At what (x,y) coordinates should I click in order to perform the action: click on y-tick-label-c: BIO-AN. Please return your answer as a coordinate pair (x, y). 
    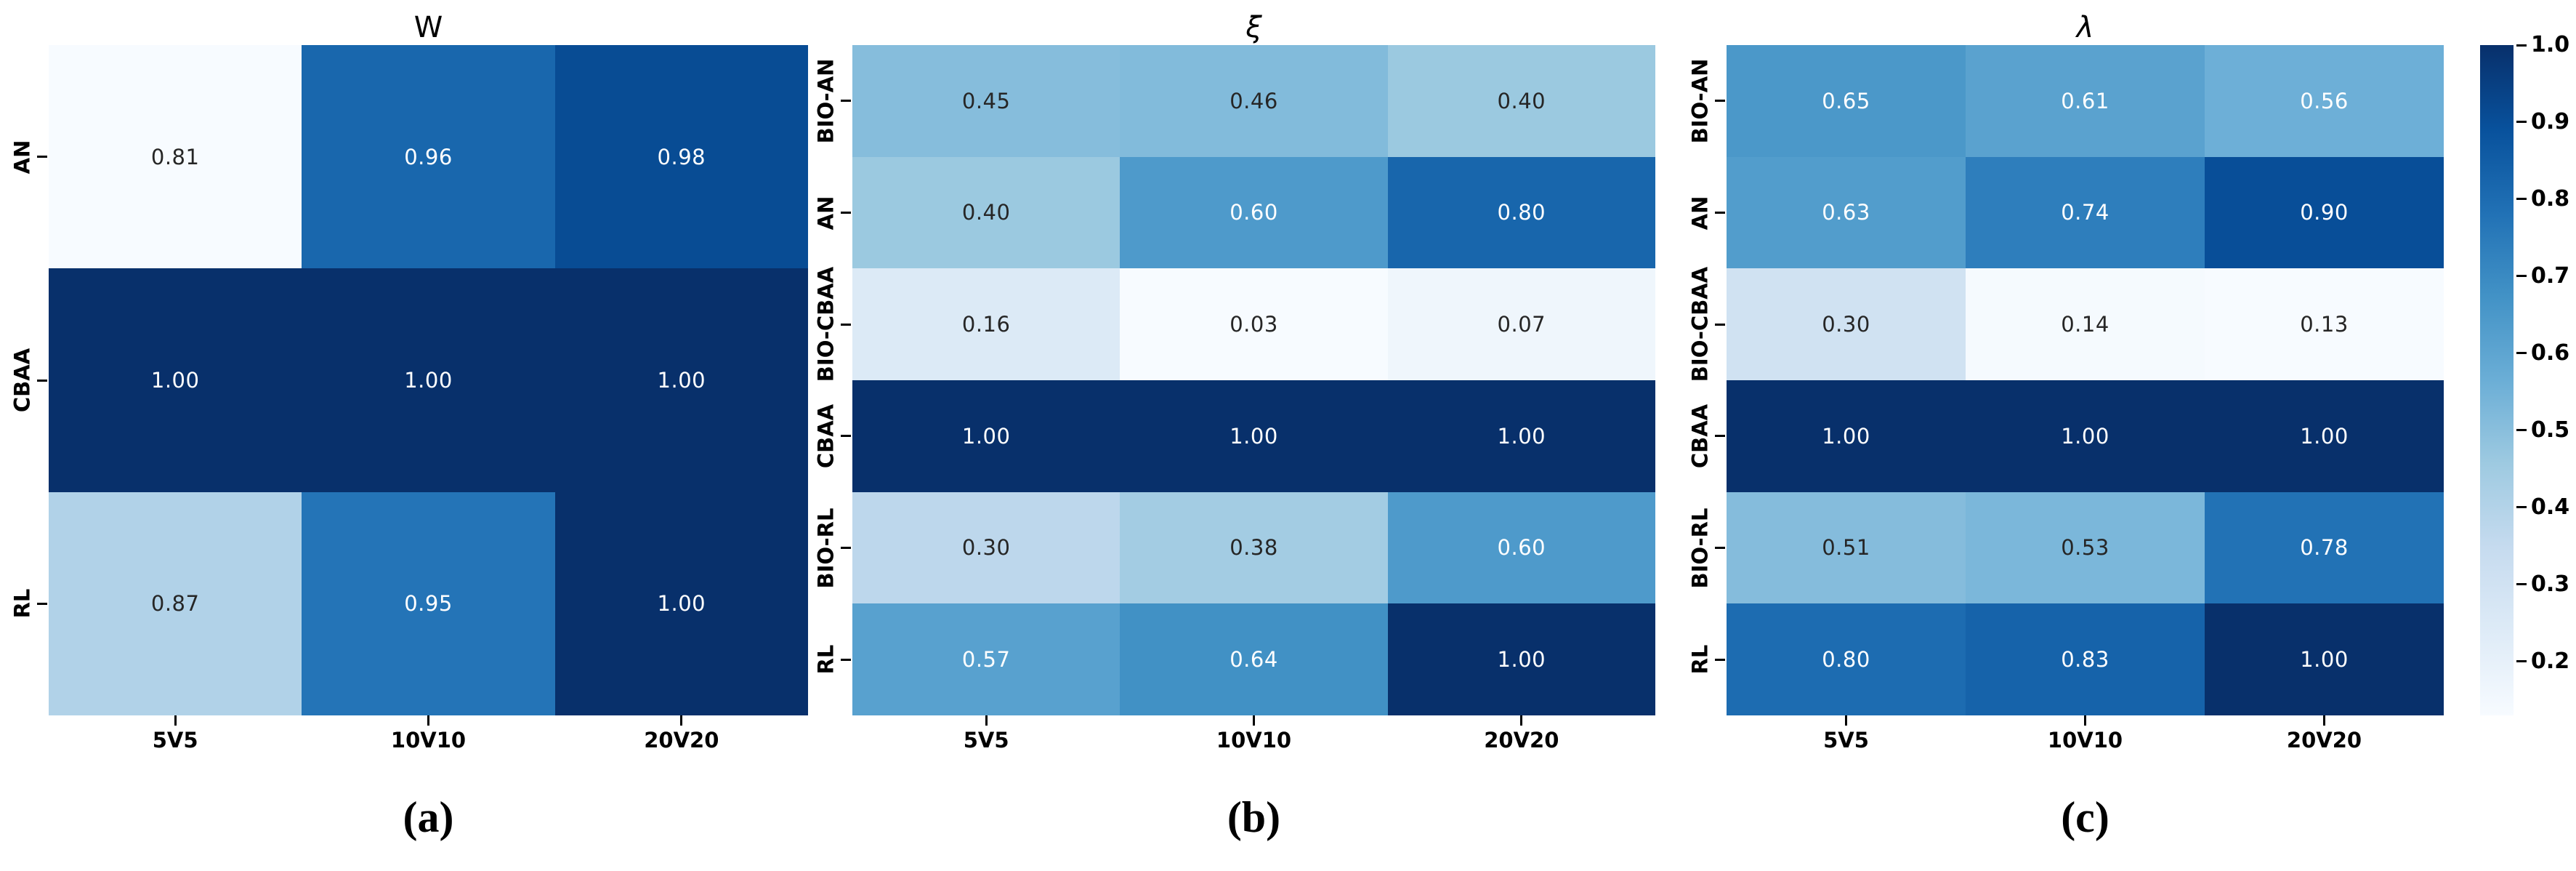
    Looking at the image, I should click on (1700, 101).